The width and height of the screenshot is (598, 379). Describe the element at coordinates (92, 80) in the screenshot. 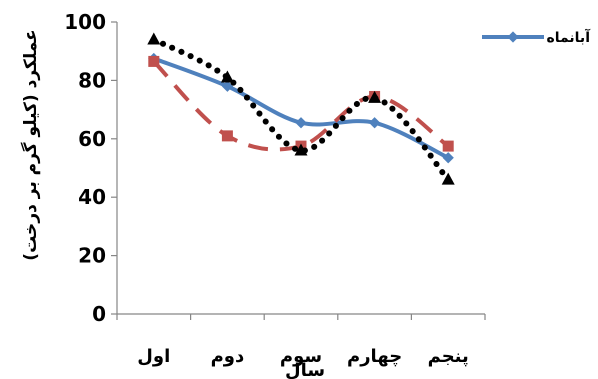

I see `y-tick-label: 80` at that location.